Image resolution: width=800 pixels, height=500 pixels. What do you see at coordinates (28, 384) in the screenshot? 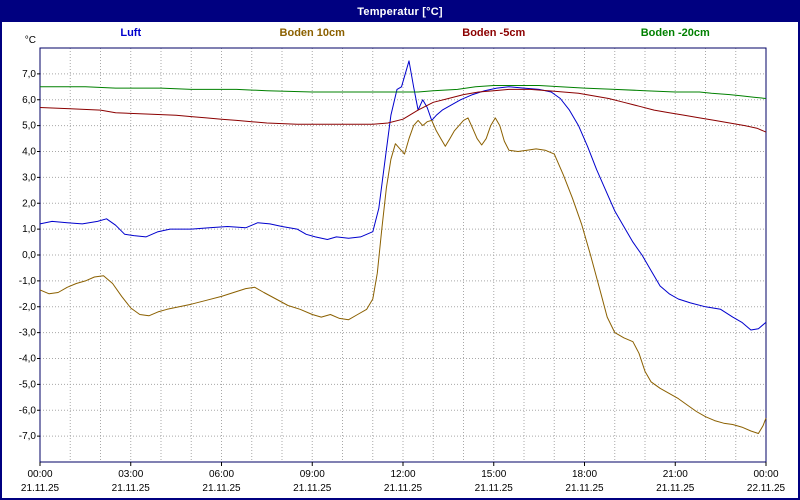
I see `y-tick-label: -5,0` at bounding box center [28, 384].